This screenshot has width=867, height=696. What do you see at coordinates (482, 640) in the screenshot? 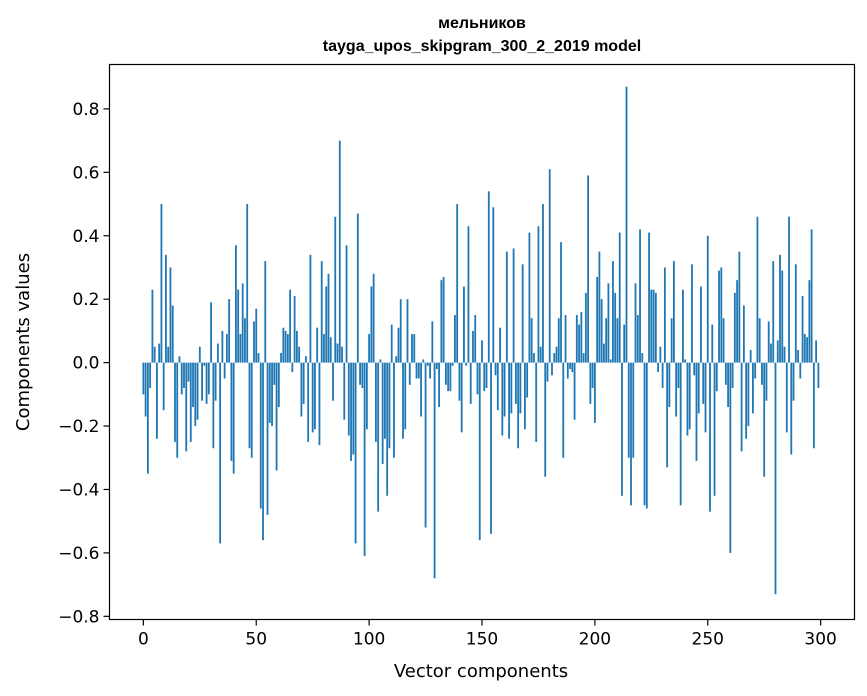
I see `x-tick-label: 150` at bounding box center [482, 640].